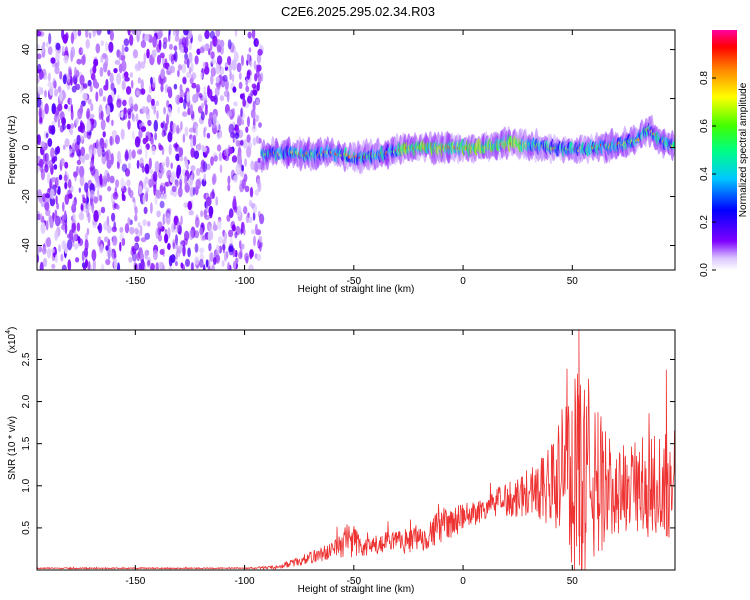 The width and height of the screenshot is (750, 600). Describe the element at coordinates (26, 401) in the screenshot. I see `y-tick-label: 2.0` at that location.